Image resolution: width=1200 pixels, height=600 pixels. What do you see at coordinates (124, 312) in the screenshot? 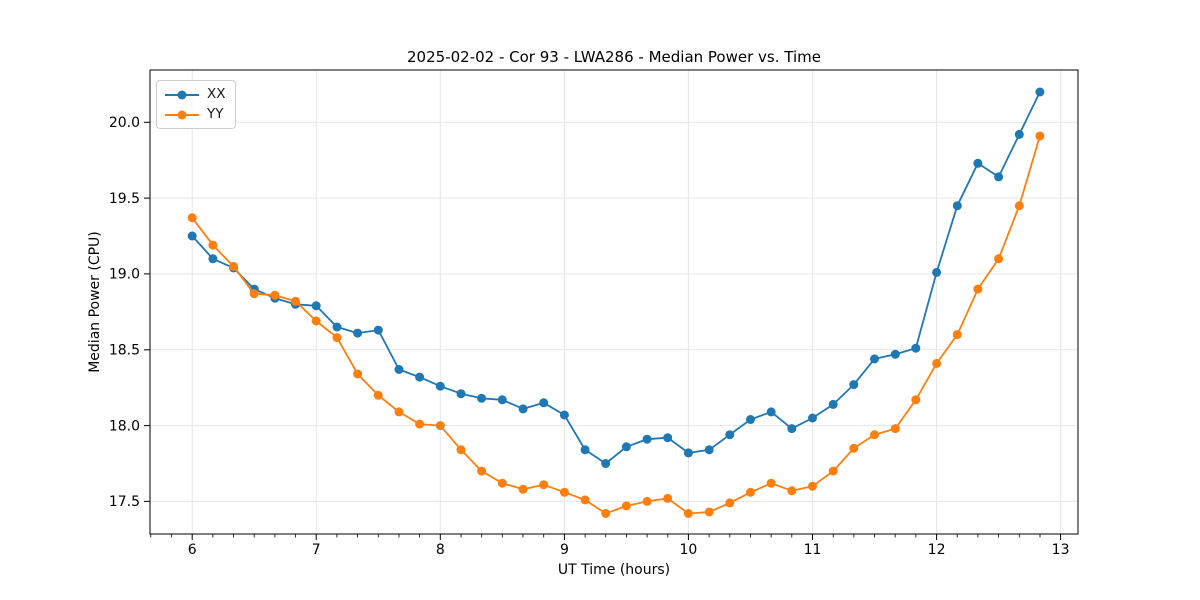
I see `y-tick-labels: 17.5 18.0 18.5 19.0 19.5 20.0` at bounding box center [124, 312].